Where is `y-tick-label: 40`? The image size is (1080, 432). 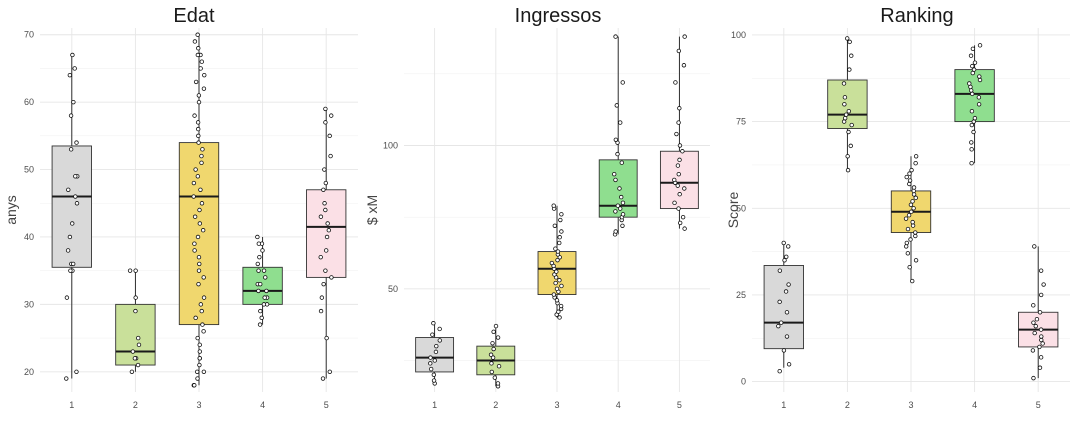 y-tick-label: 40 is located at coordinates (29, 237).